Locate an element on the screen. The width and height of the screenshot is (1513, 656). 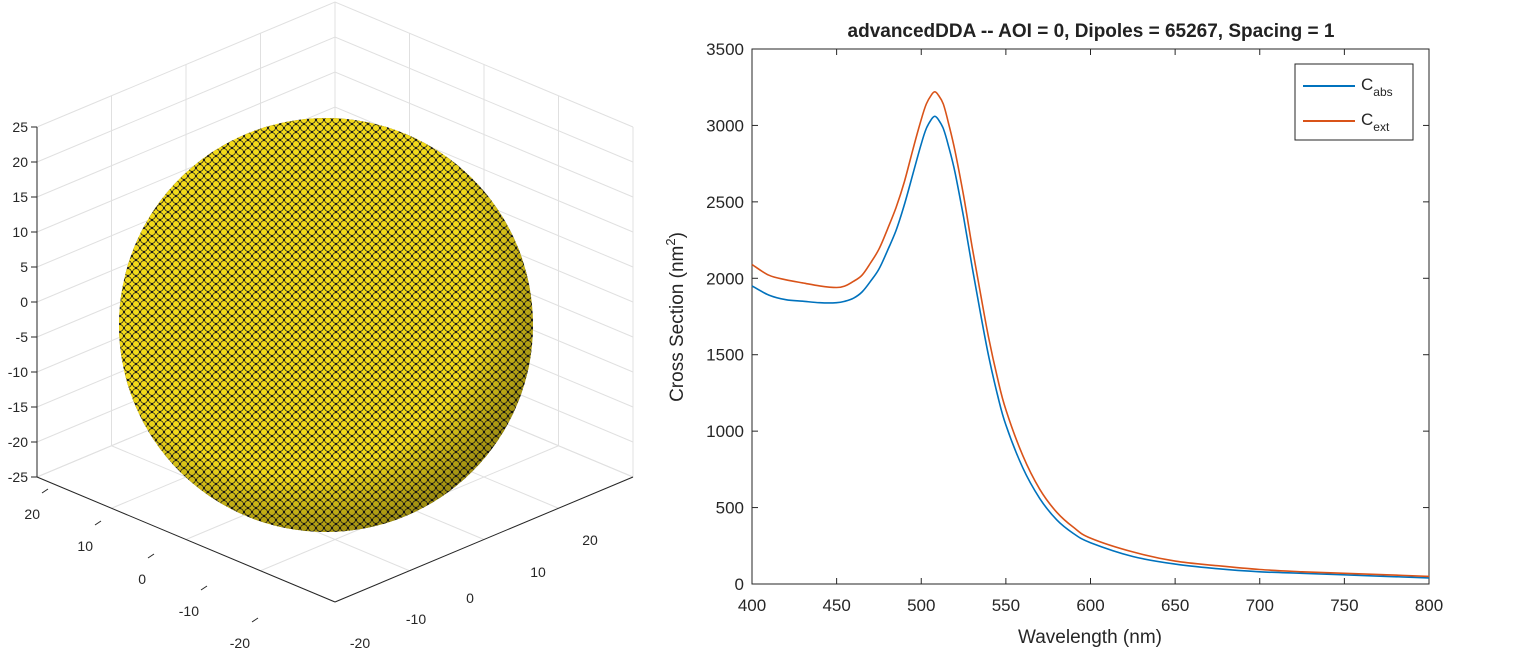
legend-label-ext: Cext is located at coordinates (1375, 122).